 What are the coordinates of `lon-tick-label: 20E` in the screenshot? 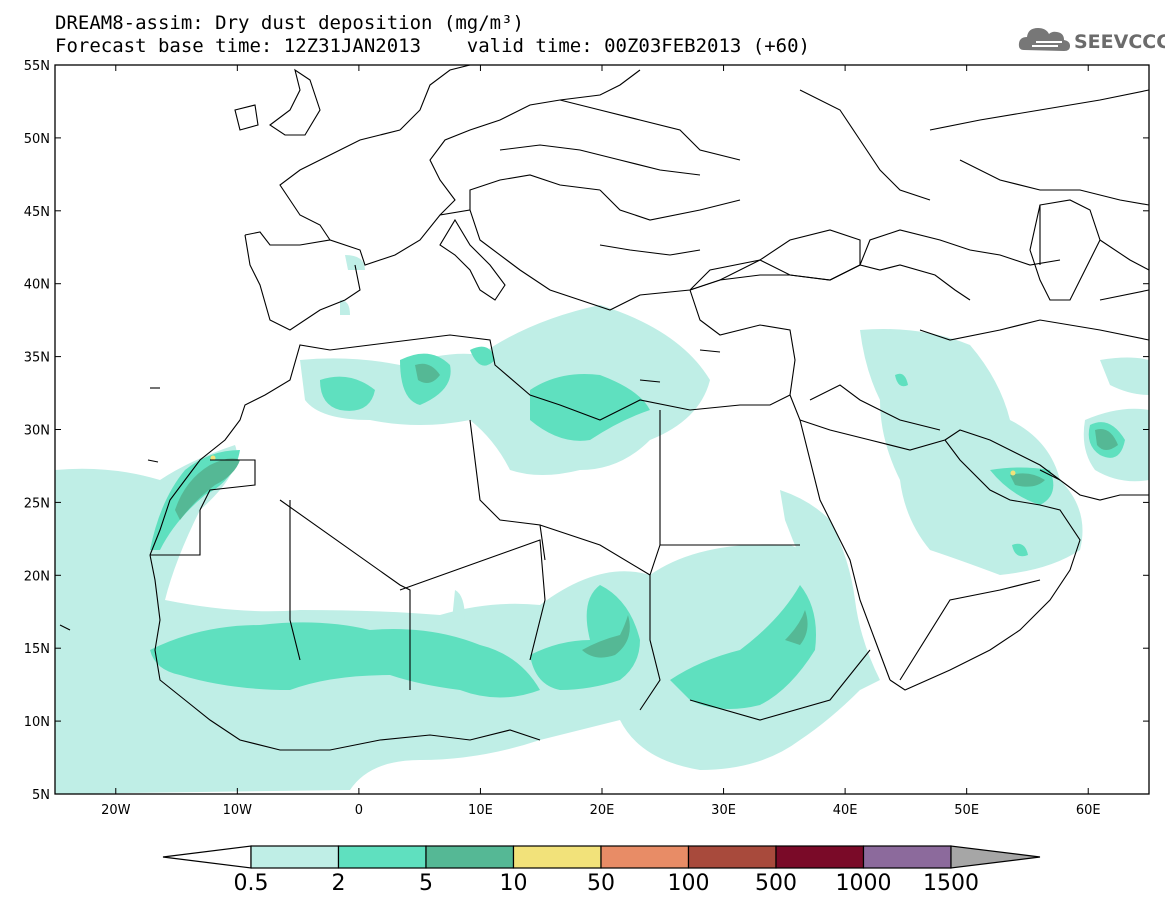 It's located at (602, 810).